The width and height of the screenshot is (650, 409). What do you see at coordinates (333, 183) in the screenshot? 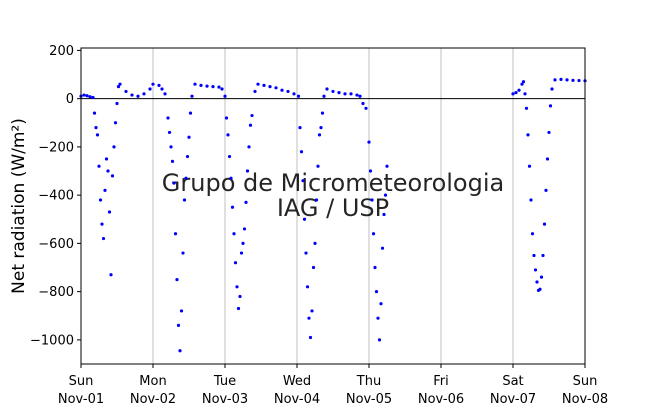
I see `watermark-line-1: Grupo de Micrometeorologia` at bounding box center [333, 183].